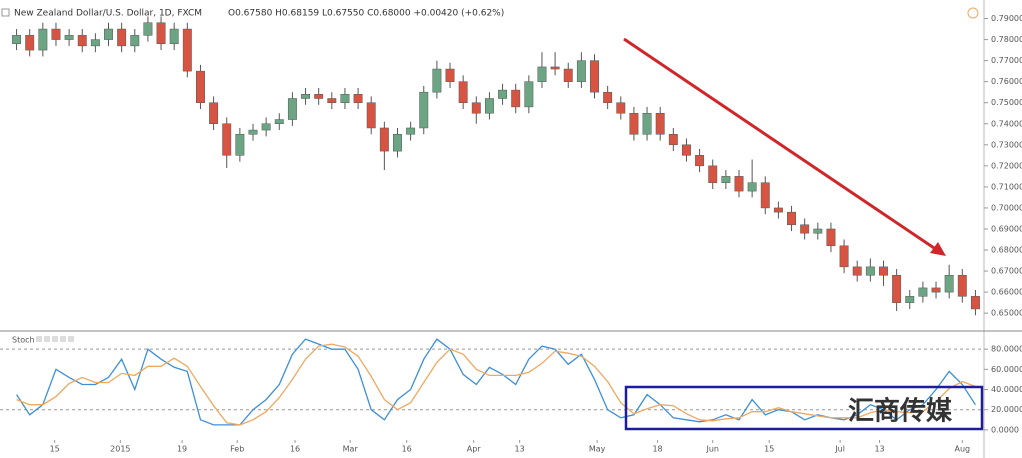  Describe the element at coordinates (1006, 144) in the screenshot. I see `y-tick-label: 0.73000` at that location.